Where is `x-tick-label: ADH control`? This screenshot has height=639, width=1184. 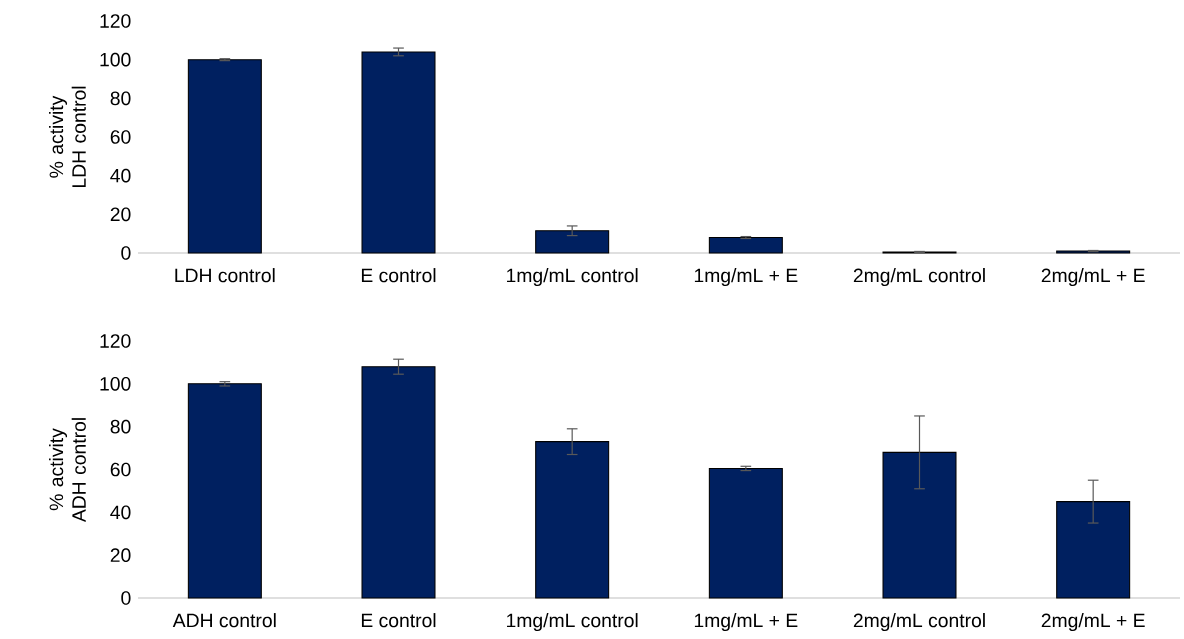
x-tick-label: ADH control is located at coordinates (224, 620).